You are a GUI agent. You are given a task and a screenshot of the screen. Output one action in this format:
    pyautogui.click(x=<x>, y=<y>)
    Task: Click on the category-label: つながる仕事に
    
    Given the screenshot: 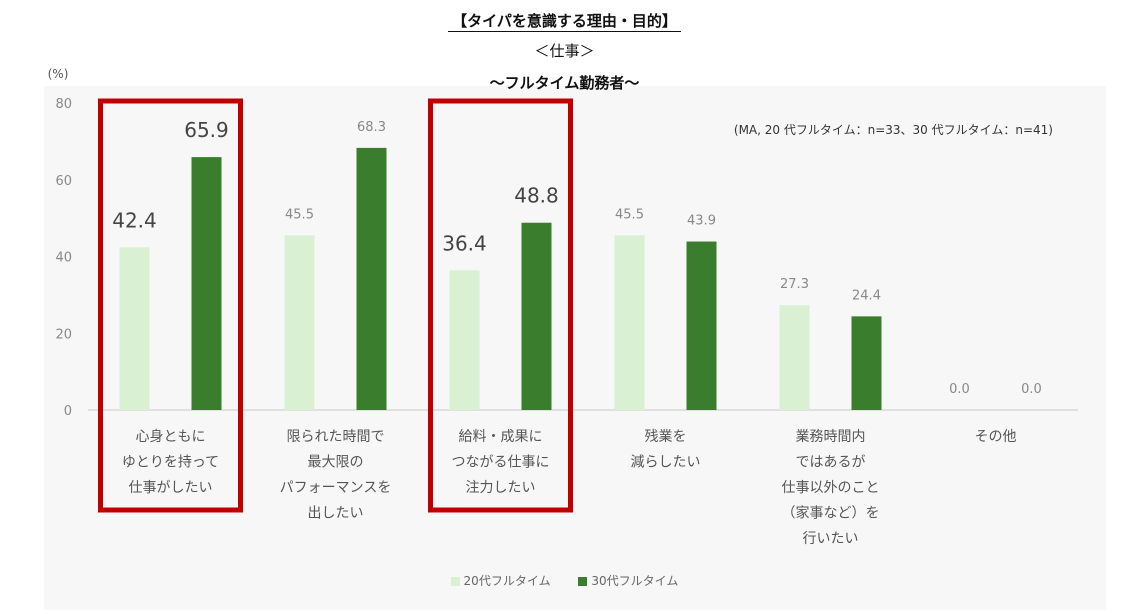 What is the action you would take?
    pyautogui.click(x=501, y=463)
    